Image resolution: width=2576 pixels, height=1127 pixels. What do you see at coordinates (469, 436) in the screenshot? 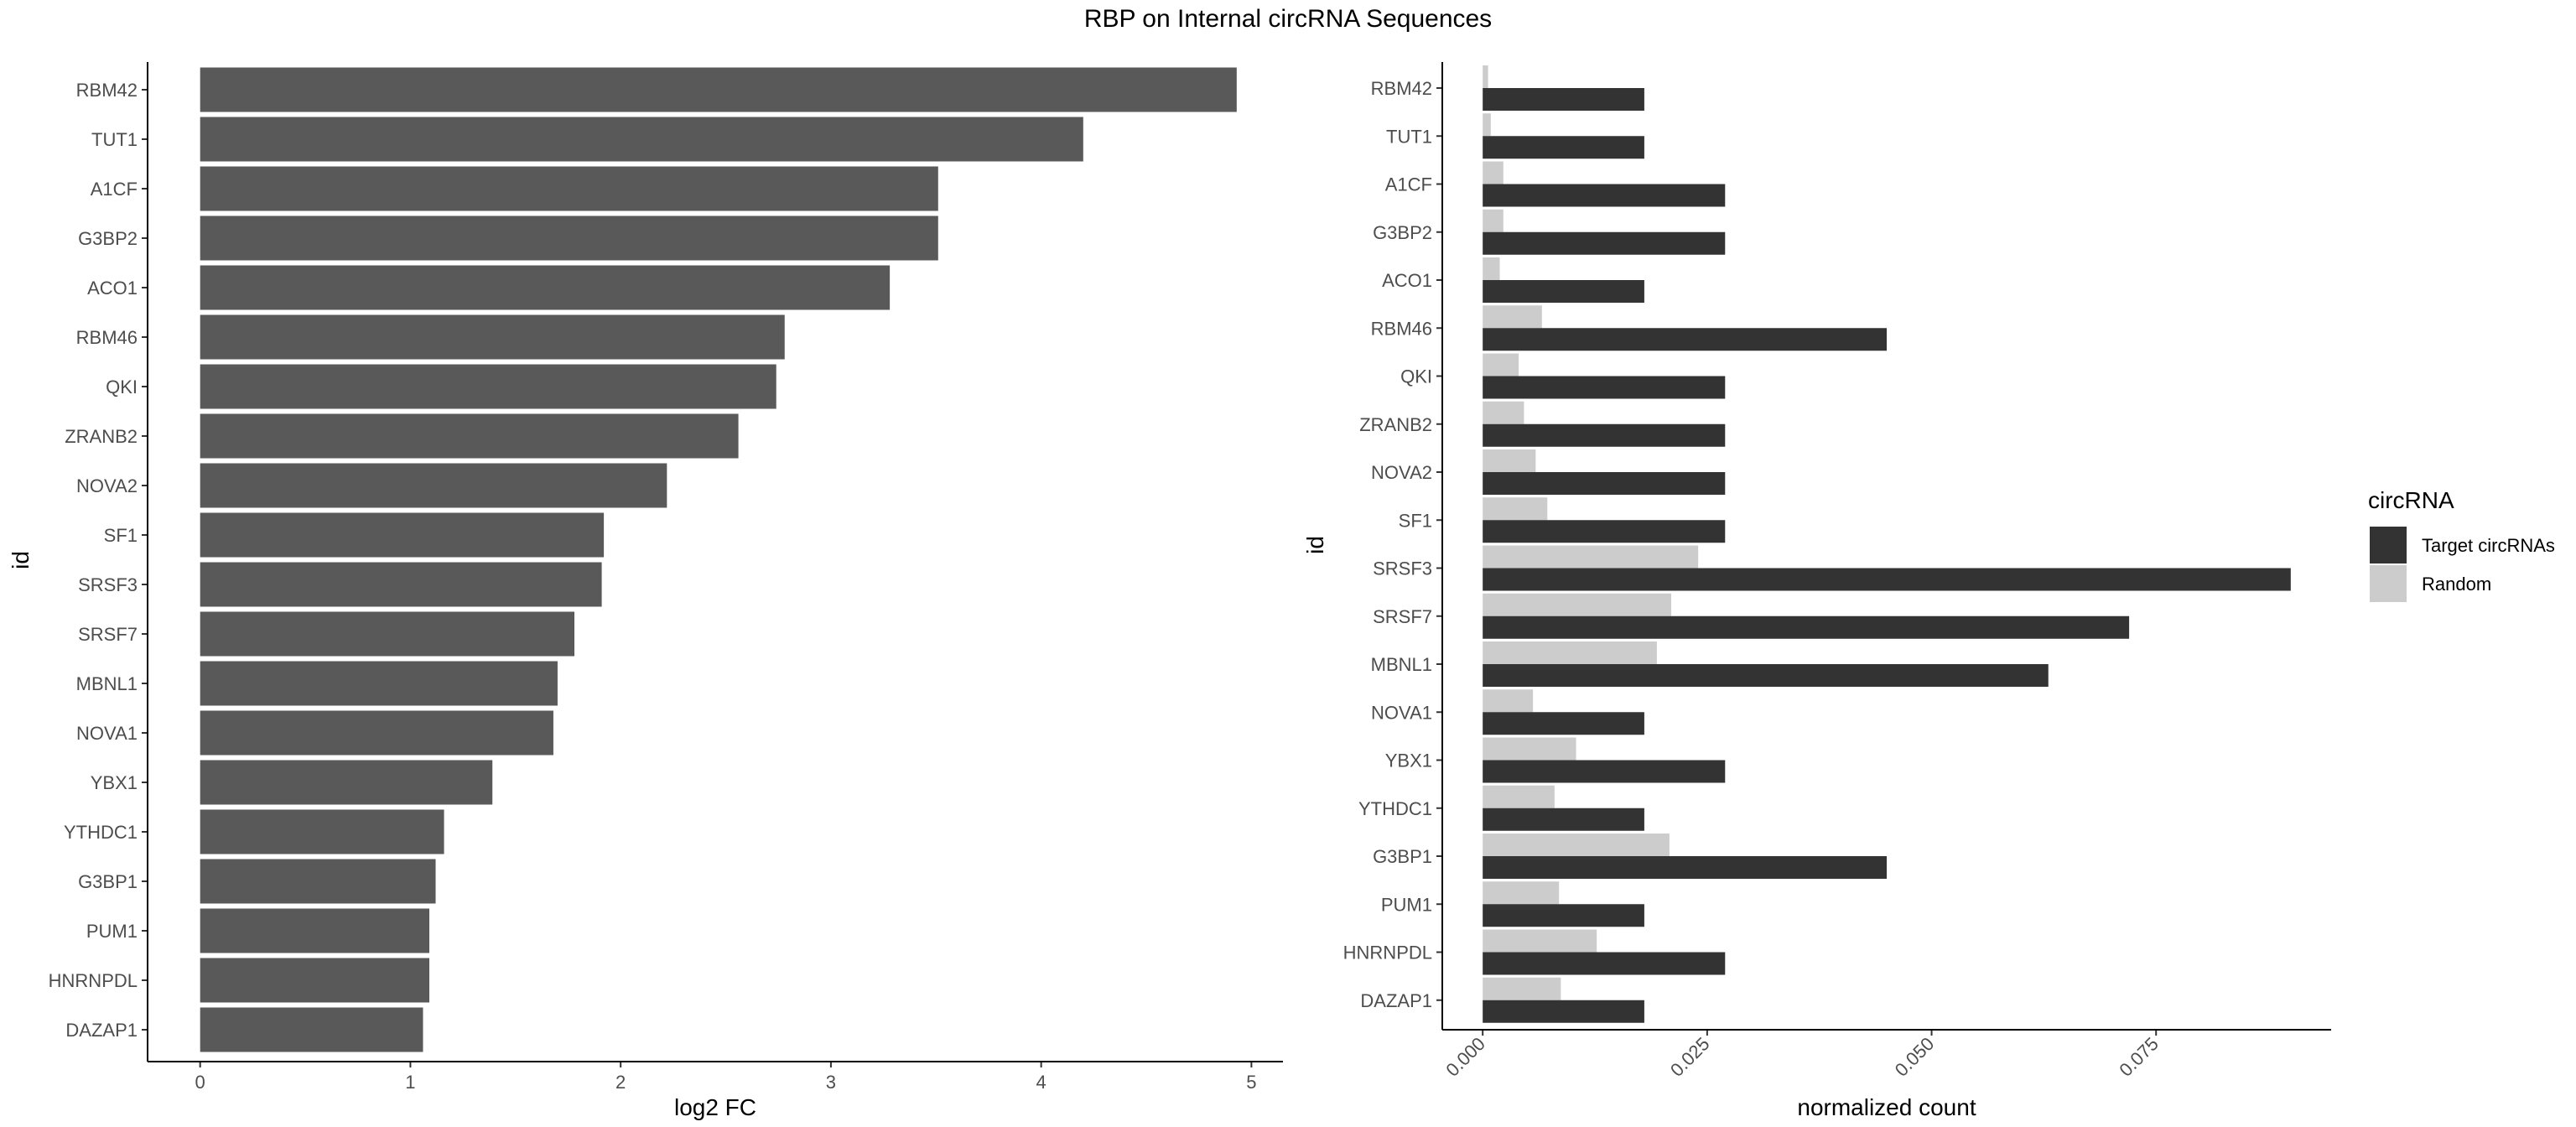
I see `log2fc-bar-zranb2` at bounding box center [469, 436].